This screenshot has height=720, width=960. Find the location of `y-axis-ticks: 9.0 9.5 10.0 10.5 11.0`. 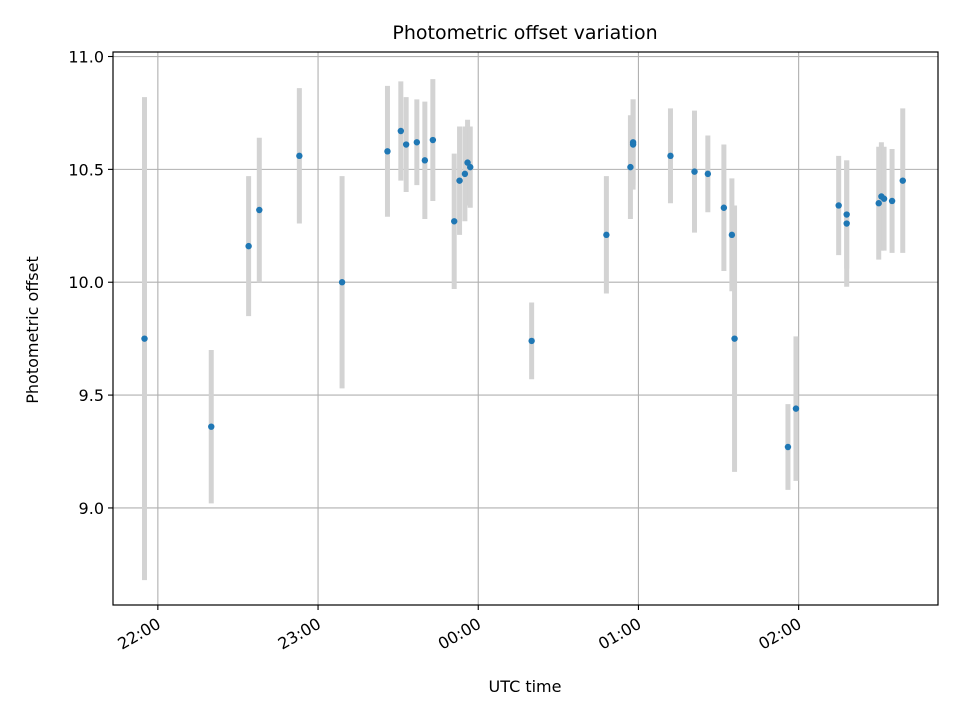

y-axis-ticks: 9.0 9.5 10.0 10.5 11.0 is located at coordinates (90, 283).